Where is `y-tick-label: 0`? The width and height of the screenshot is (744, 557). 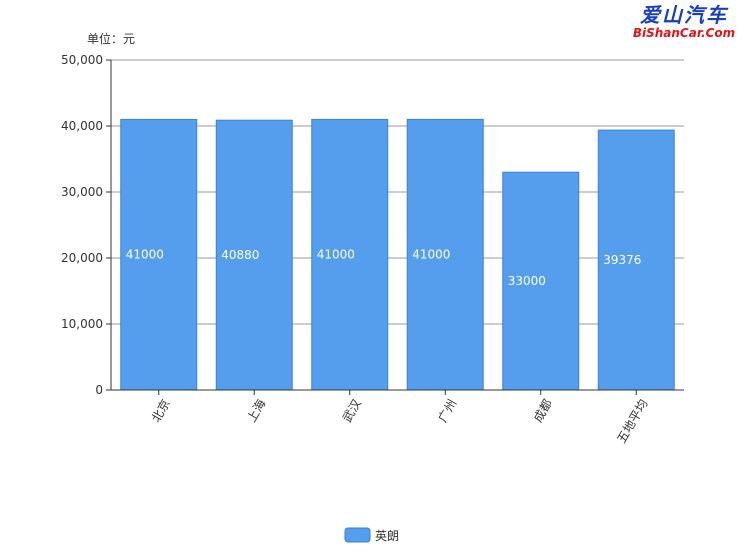
y-tick-label: 0 is located at coordinates (99, 390).